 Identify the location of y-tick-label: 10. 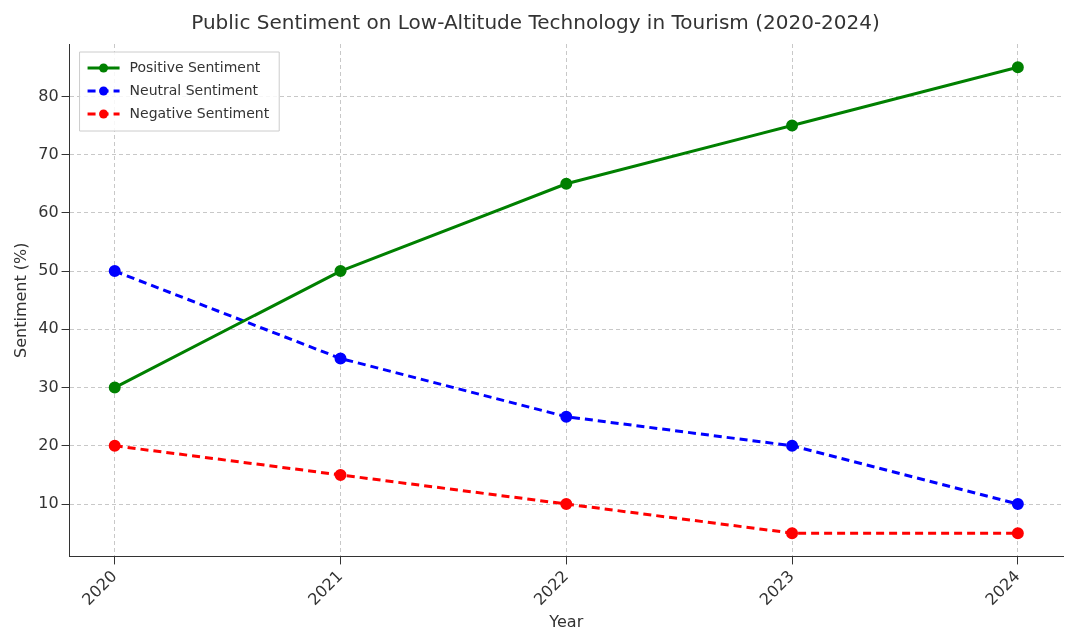
(48, 503).